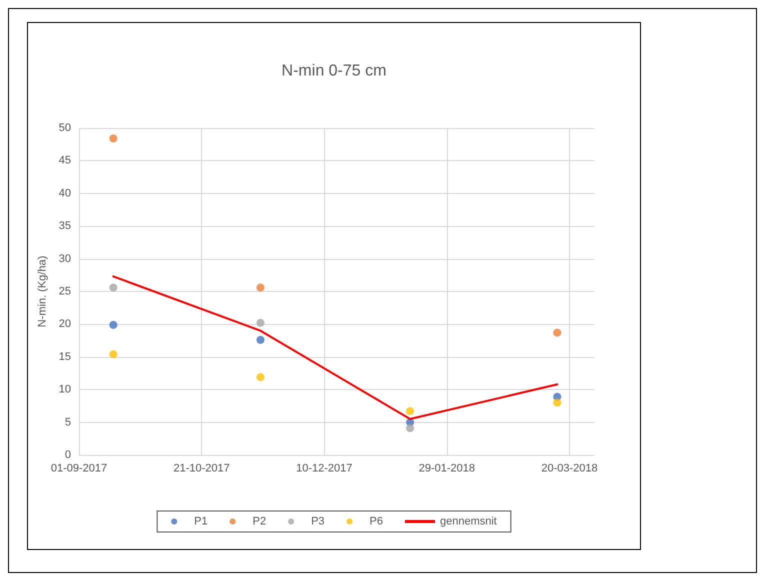 This screenshot has width=765, height=581. Describe the element at coordinates (64, 356) in the screenshot. I see `y-tick-label: 15` at that location.